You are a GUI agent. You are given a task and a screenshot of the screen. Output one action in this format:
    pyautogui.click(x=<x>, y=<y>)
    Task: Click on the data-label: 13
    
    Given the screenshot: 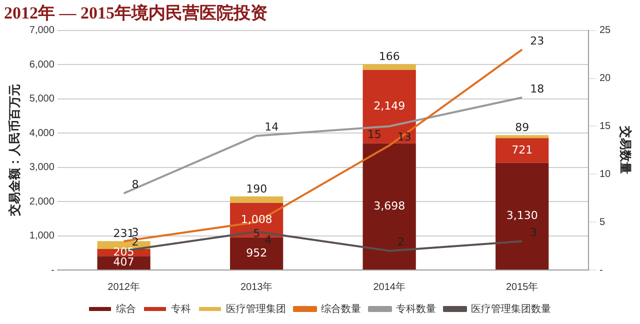 What is the action you would take?
    pyautogui.click(x=404, y=137)
    